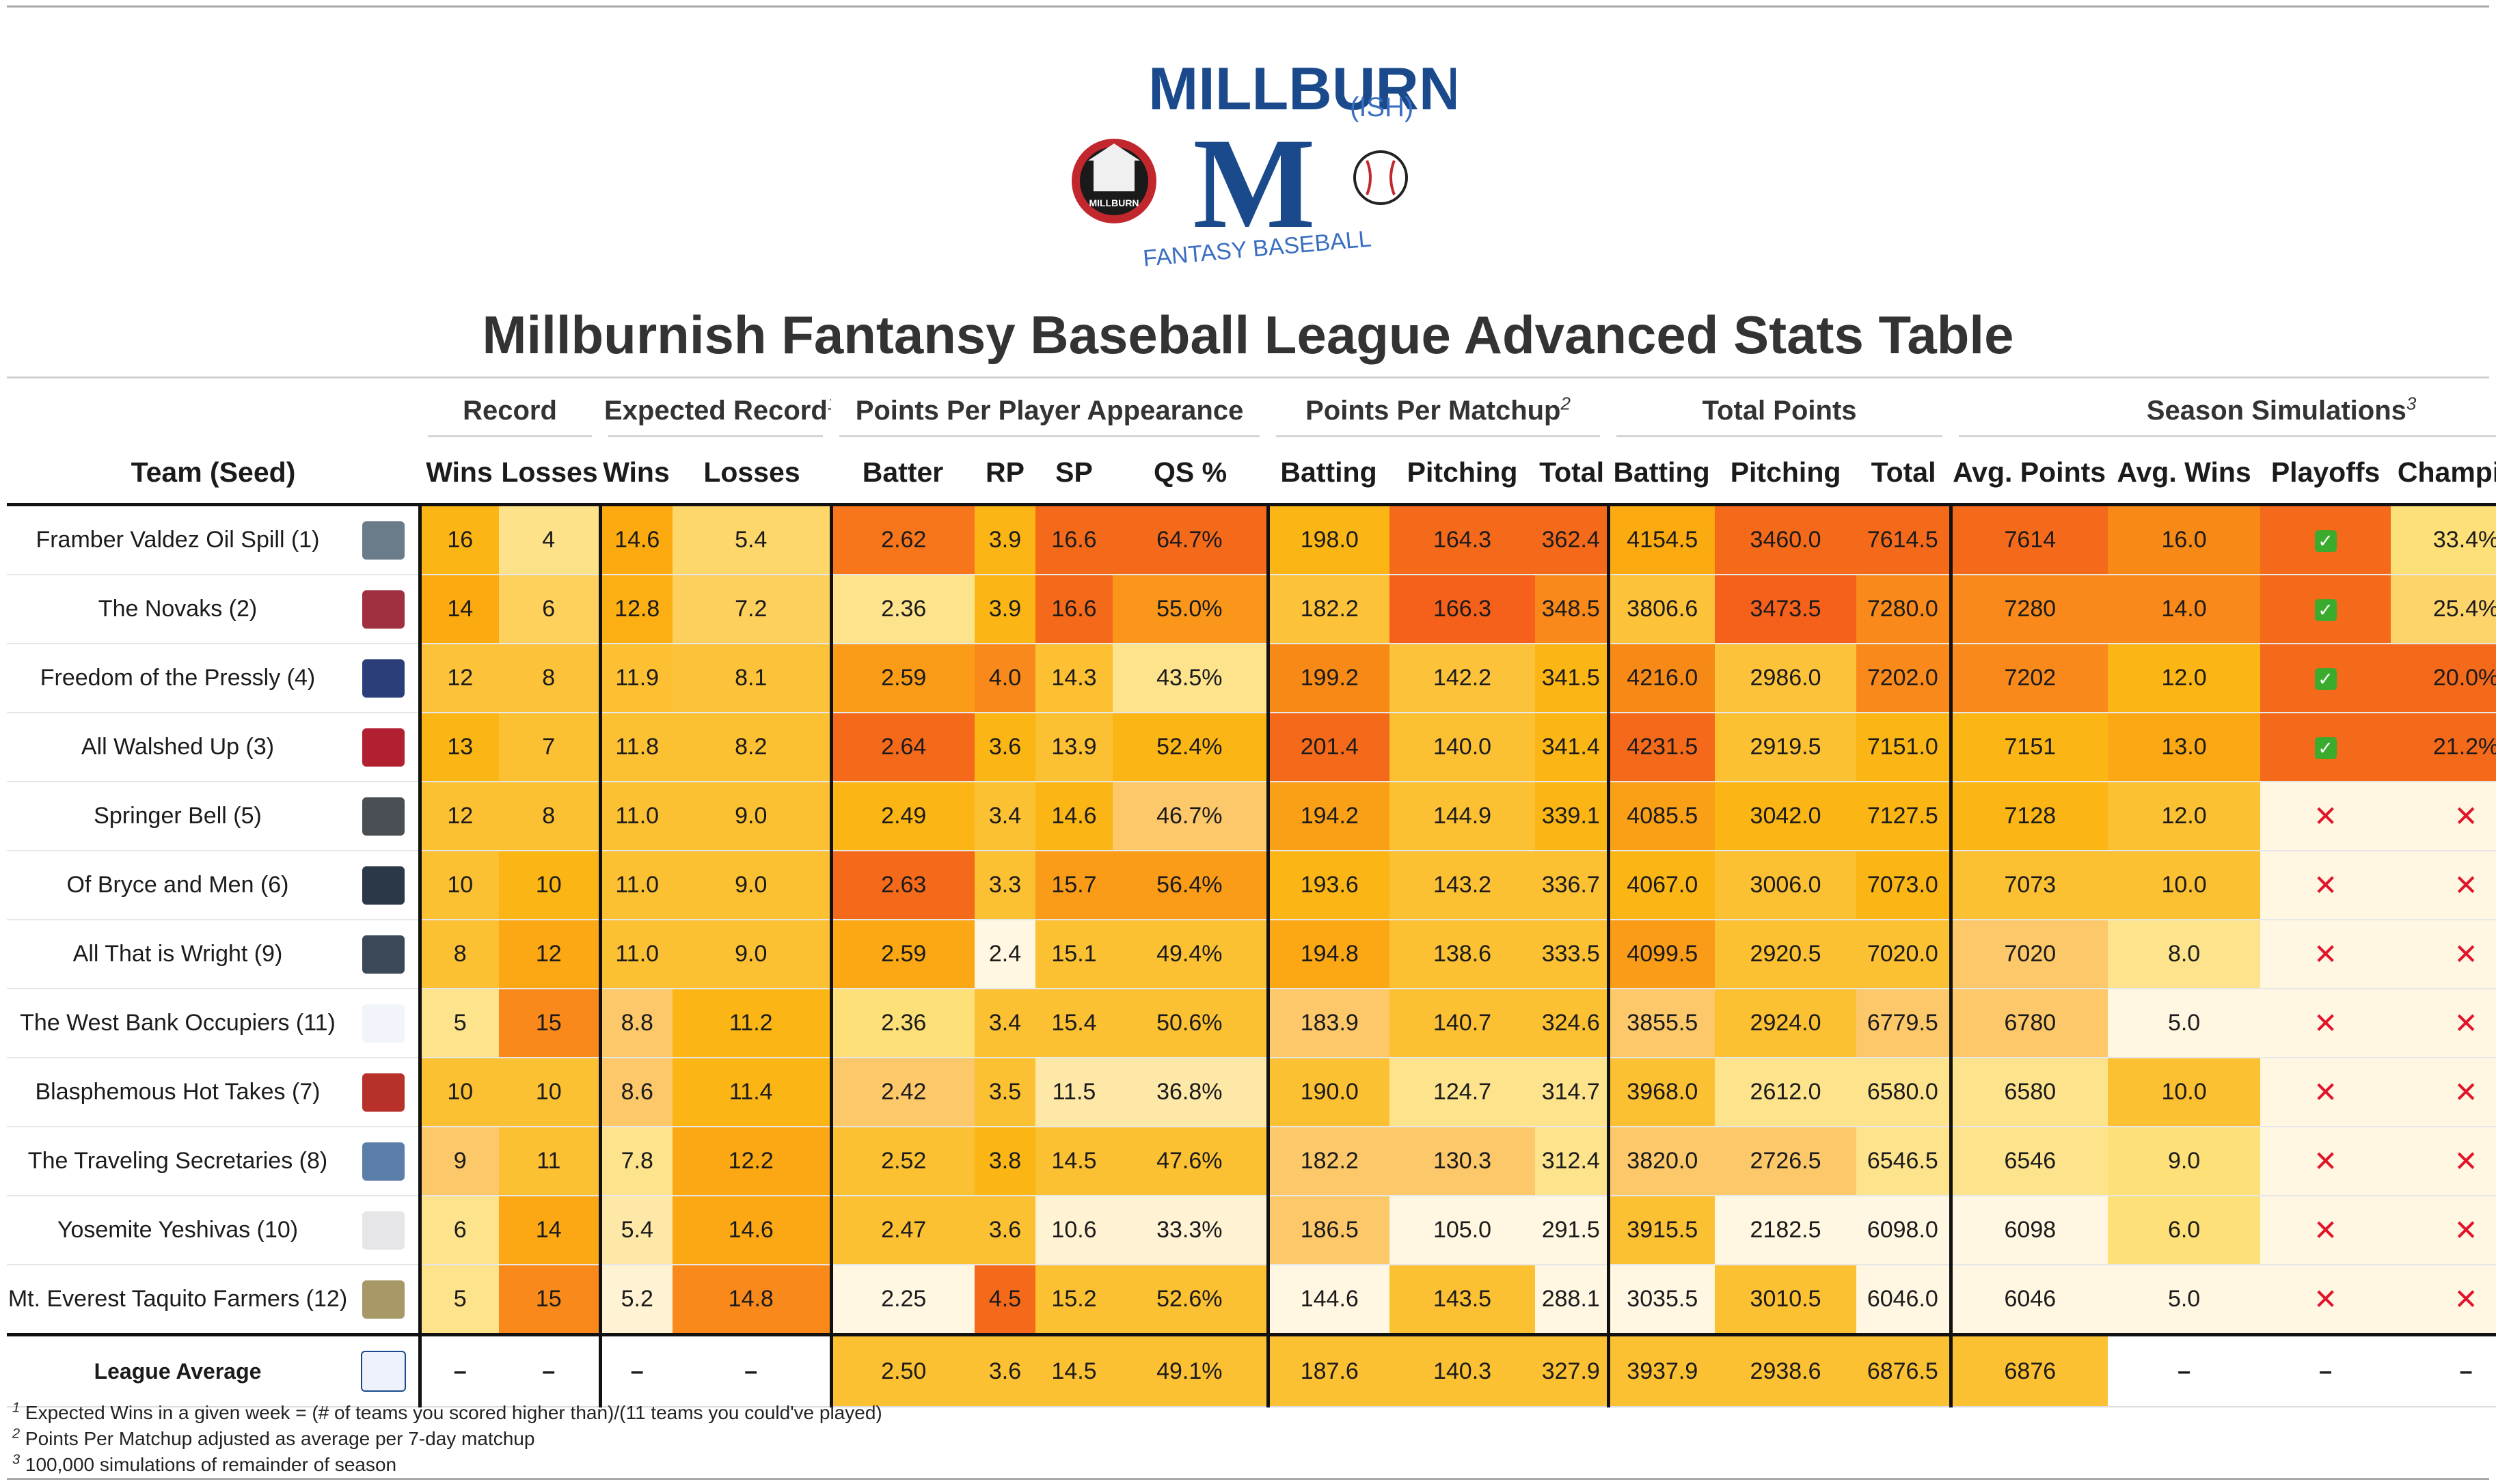 The width and height of the screenshot is (2496, 1484). Describe the element at coordinates (1786, 1024) in the screenshot. I see `cell-total-pitching: 2924.0` at that location.